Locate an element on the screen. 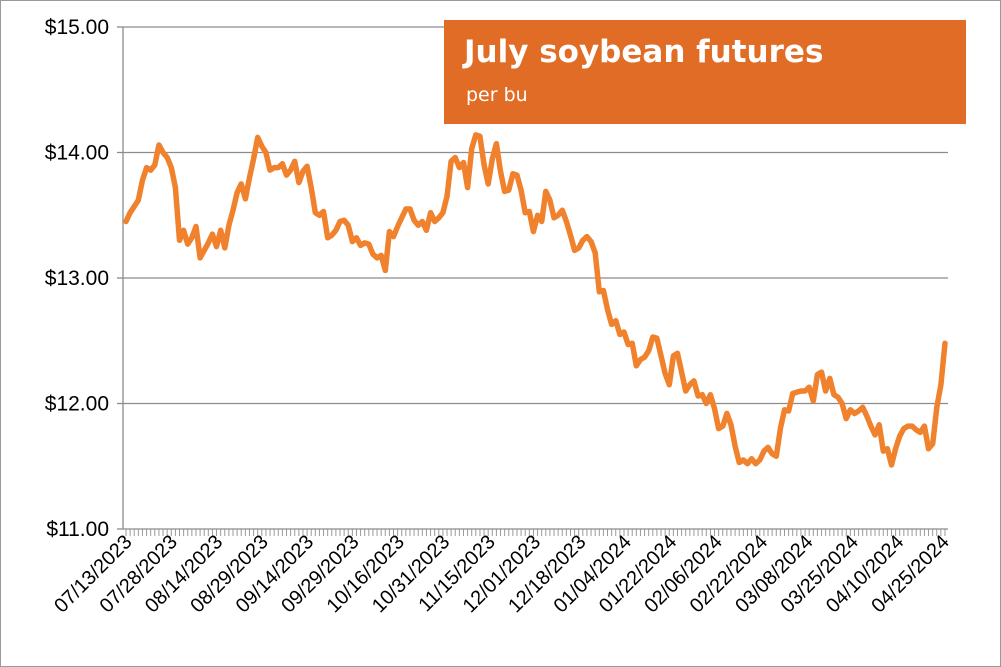 The image size is (1001, 667). y-axis-ticks: $11.00 $12.00 $13.00 $14.00 $15.00 is located at coordinates (84, 278).